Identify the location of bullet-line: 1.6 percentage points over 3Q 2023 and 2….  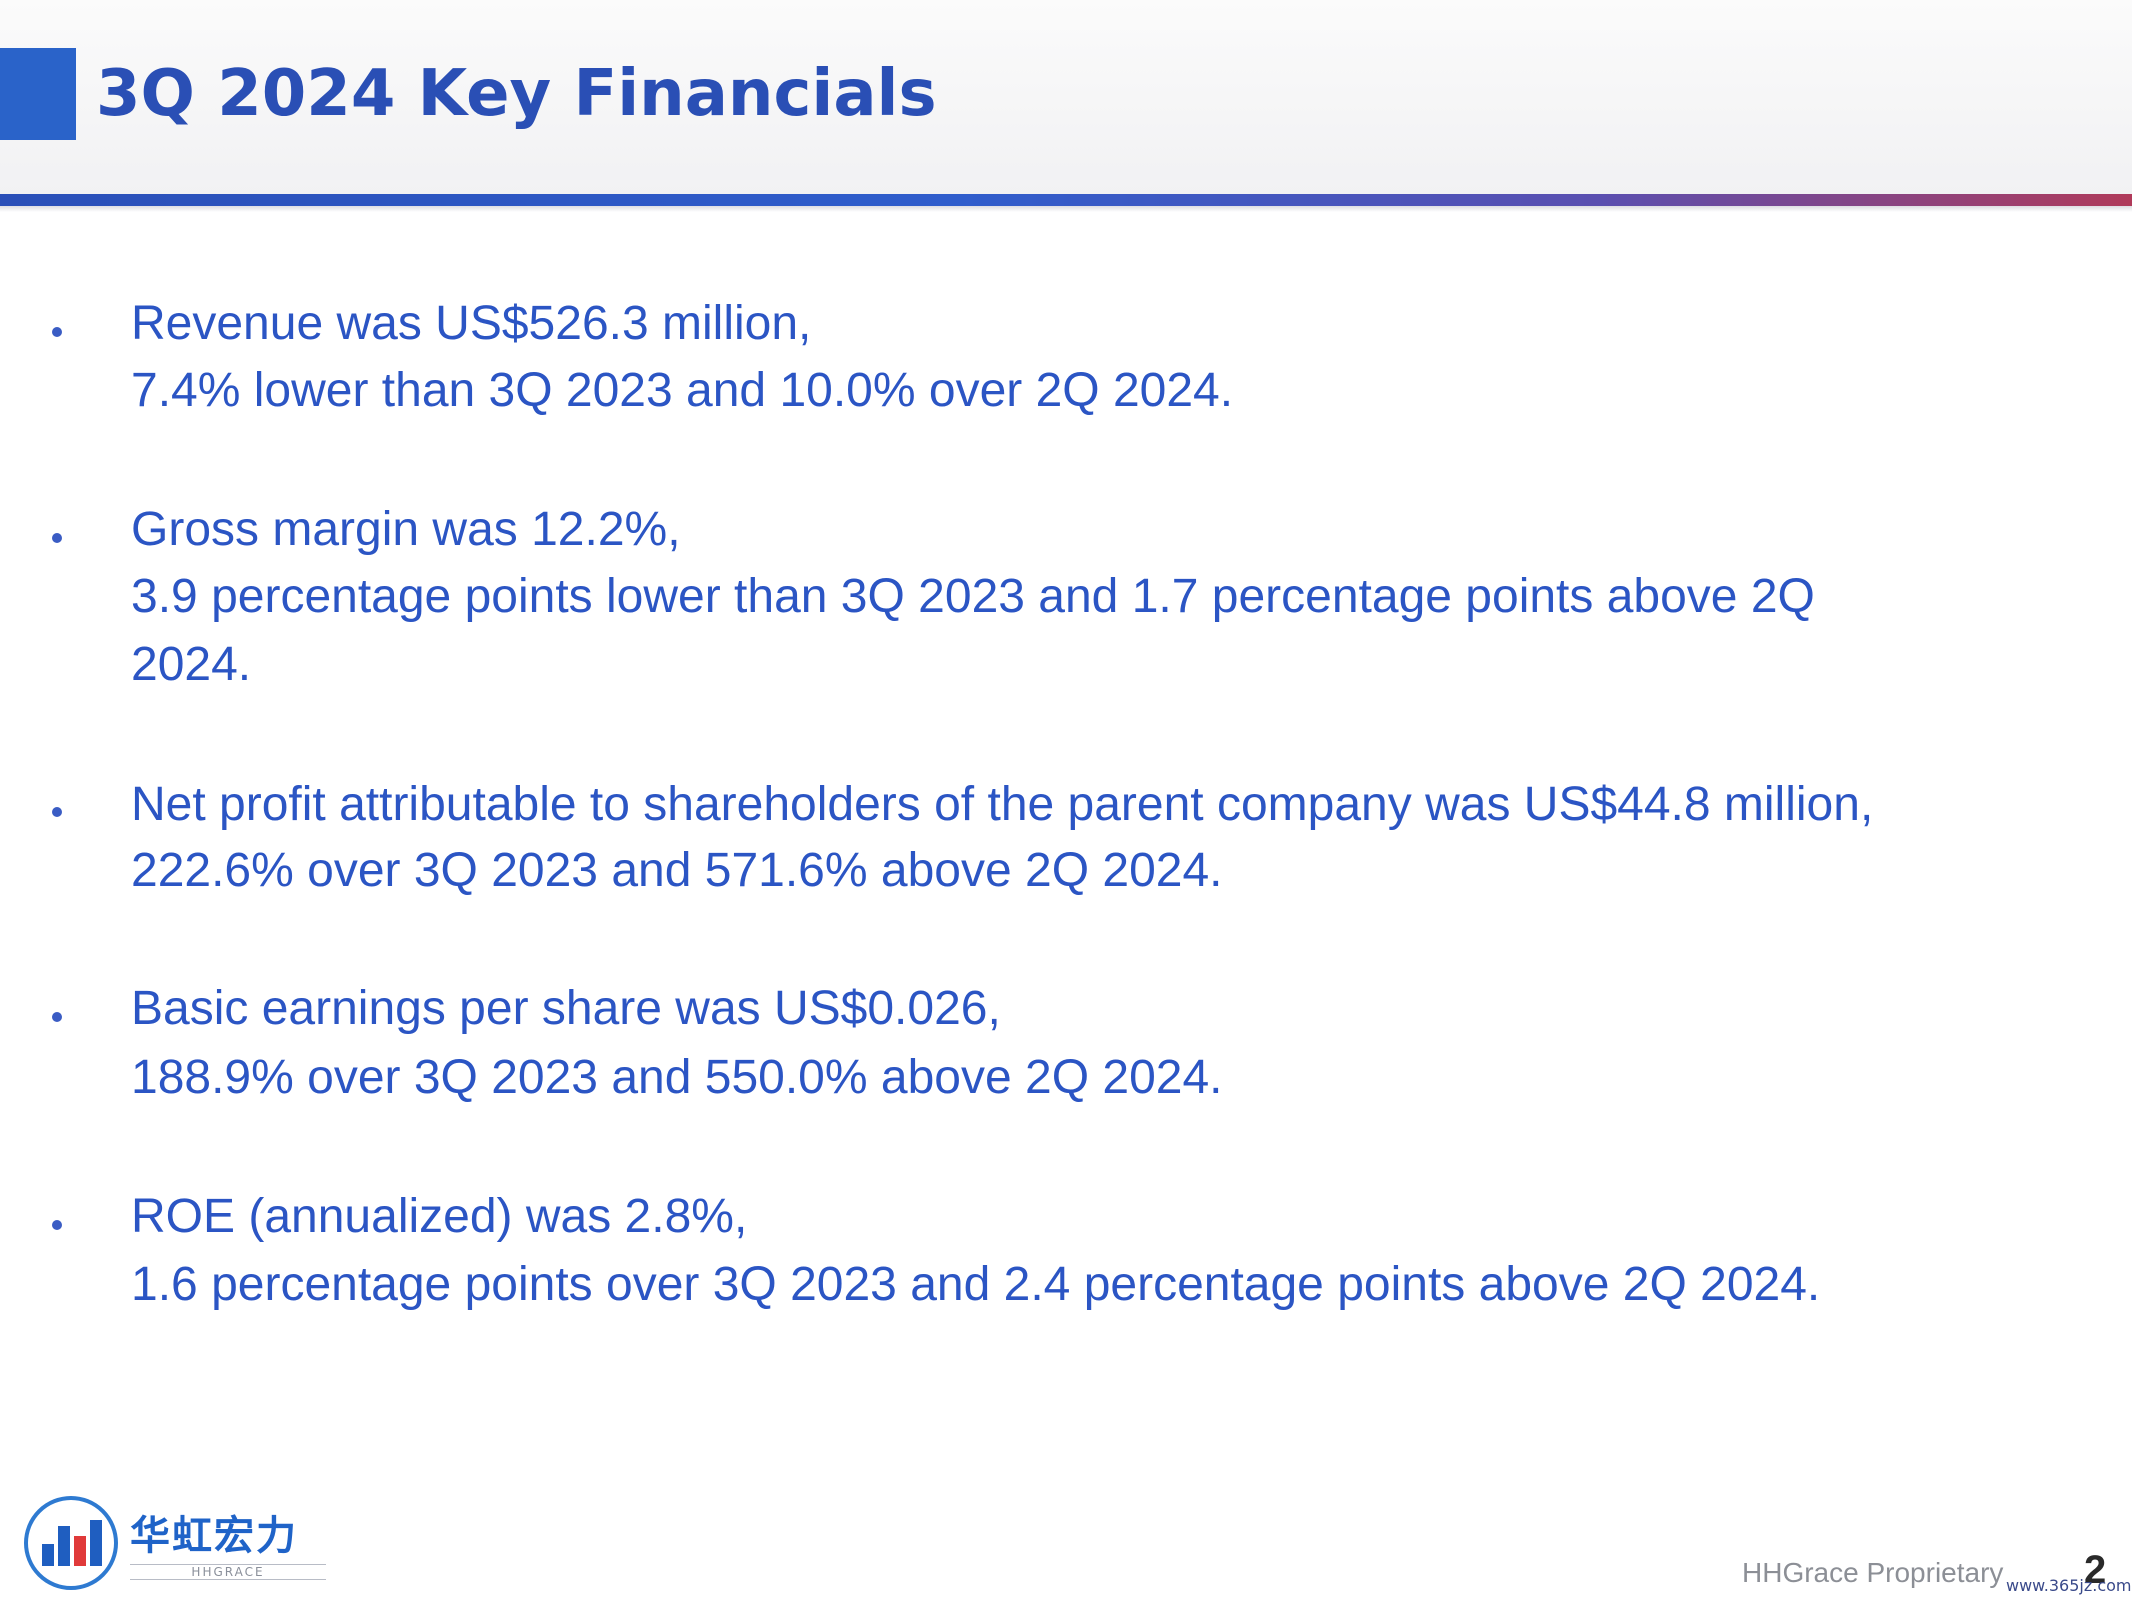
(976, 1284).